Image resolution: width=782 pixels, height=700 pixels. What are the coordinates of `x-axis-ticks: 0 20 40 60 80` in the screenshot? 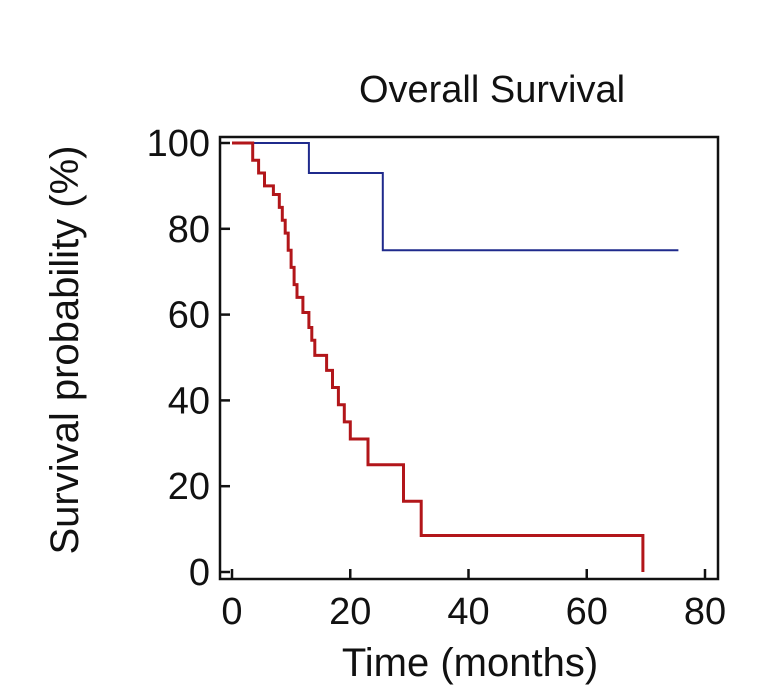 It's located at (473, 601).